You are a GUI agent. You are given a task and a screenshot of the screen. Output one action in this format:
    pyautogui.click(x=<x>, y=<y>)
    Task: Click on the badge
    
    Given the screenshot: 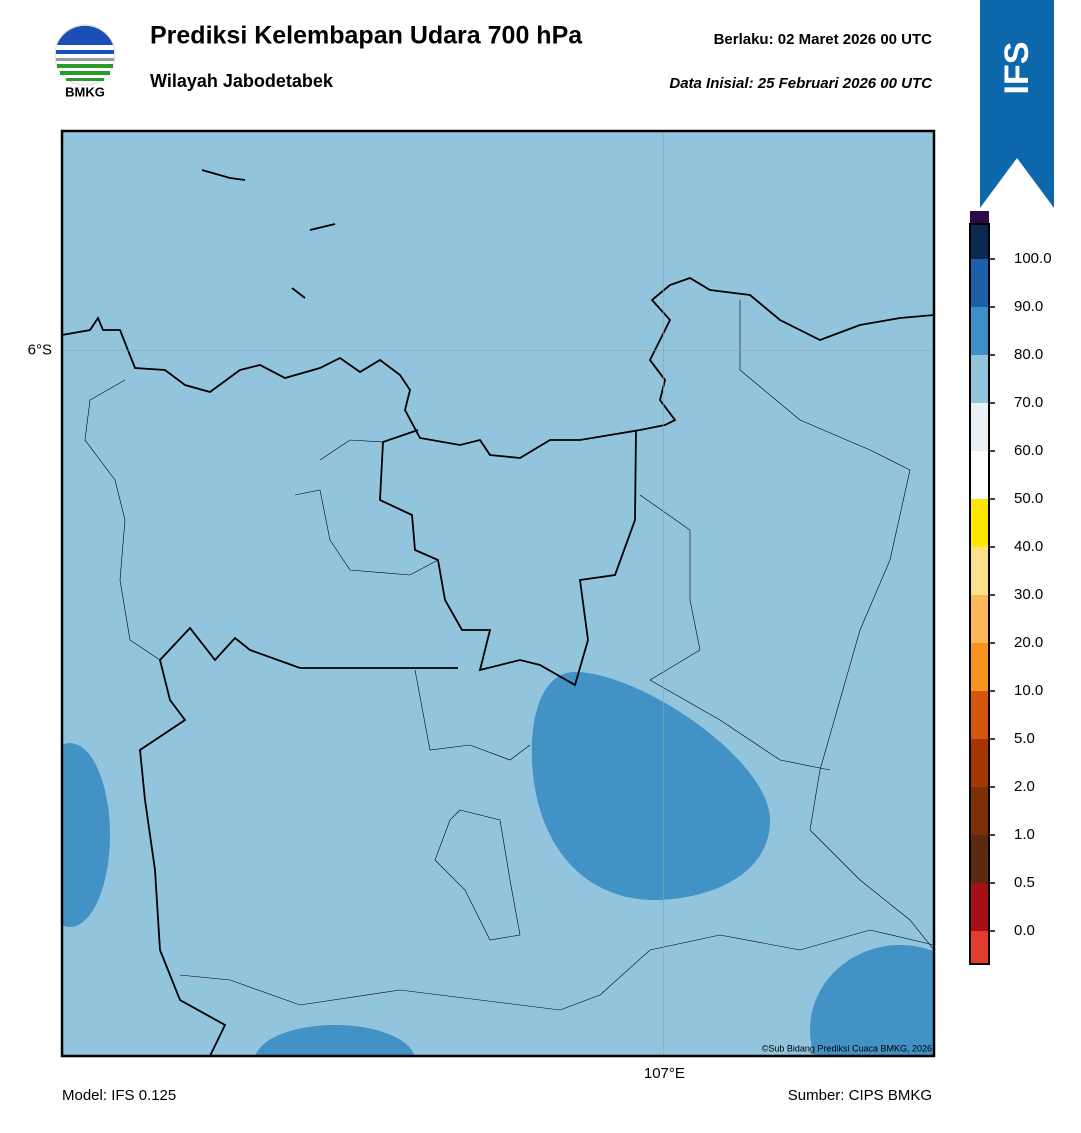 What is the action you would take?
    pyautogui.click(x=1017, y=104)
    